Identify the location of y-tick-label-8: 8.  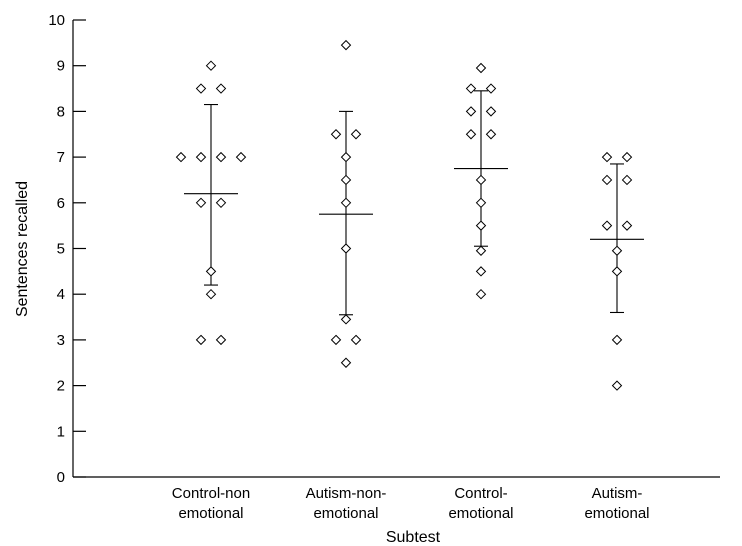
(61, 111).